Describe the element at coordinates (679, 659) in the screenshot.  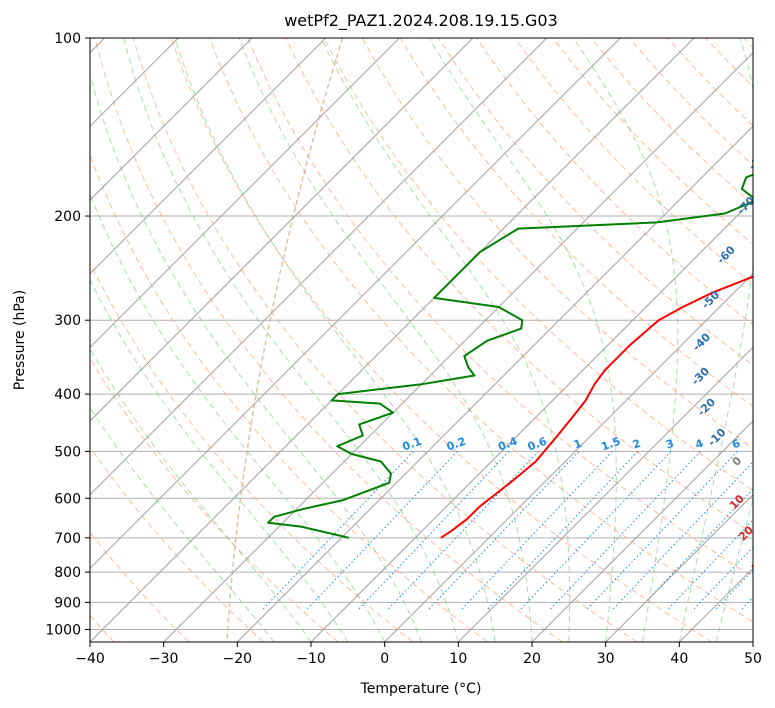
I see `x-tick-label: 40` at that location.